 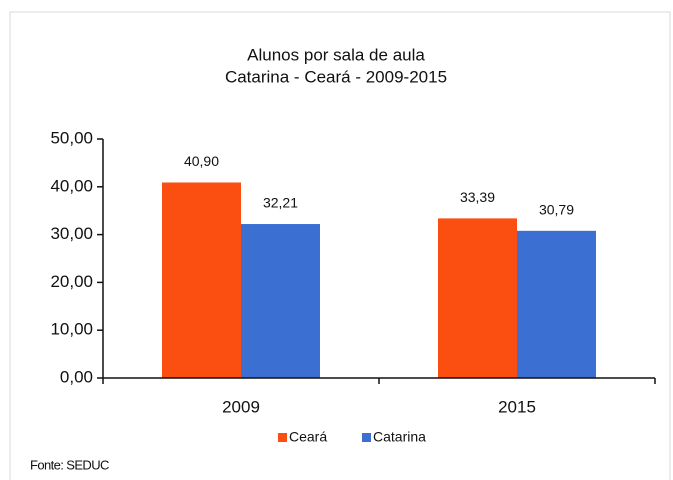 I want to click on y-tick-label: 20,00, so click(x=71, y=281).